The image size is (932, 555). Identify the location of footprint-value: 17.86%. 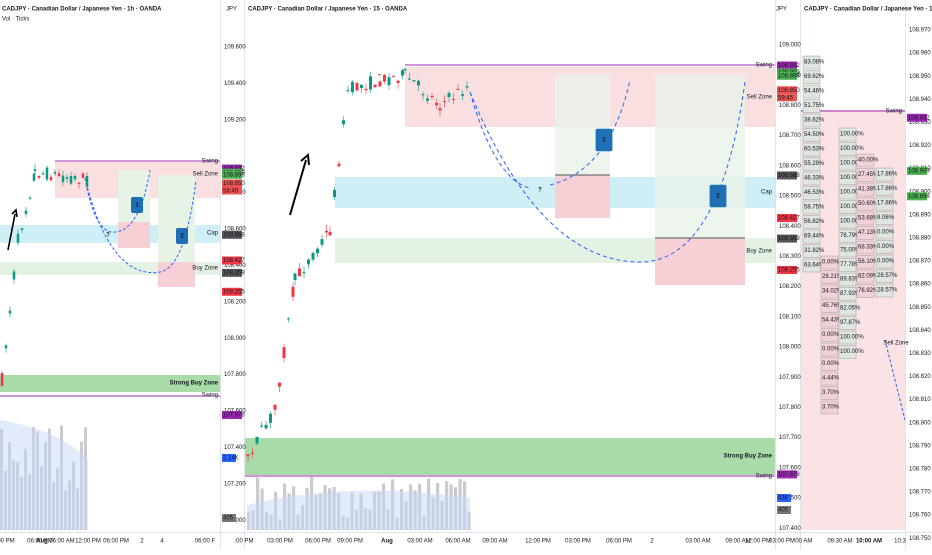
(887, 175).